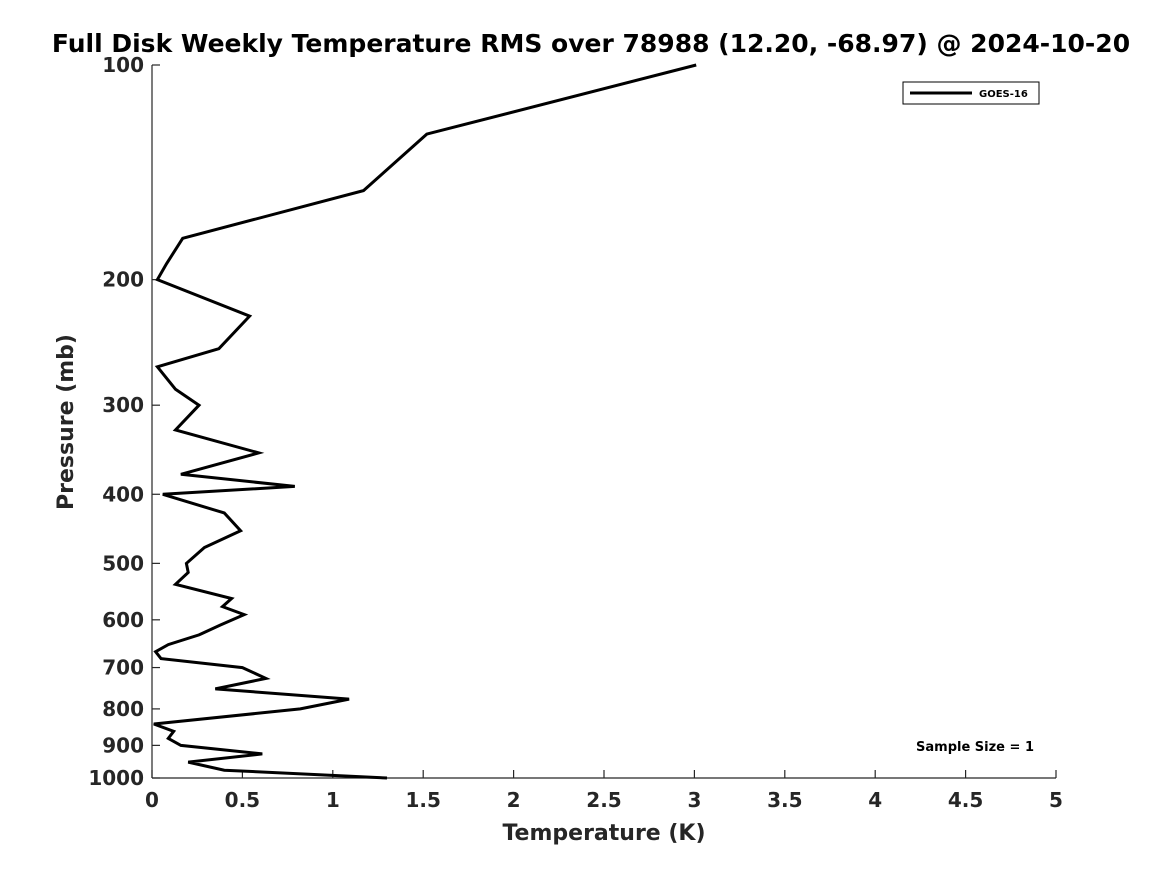 This screenshot has width=1167, height=875. I want to click on sample-size-annotation: Sample Size = 1, so click(975, 747).